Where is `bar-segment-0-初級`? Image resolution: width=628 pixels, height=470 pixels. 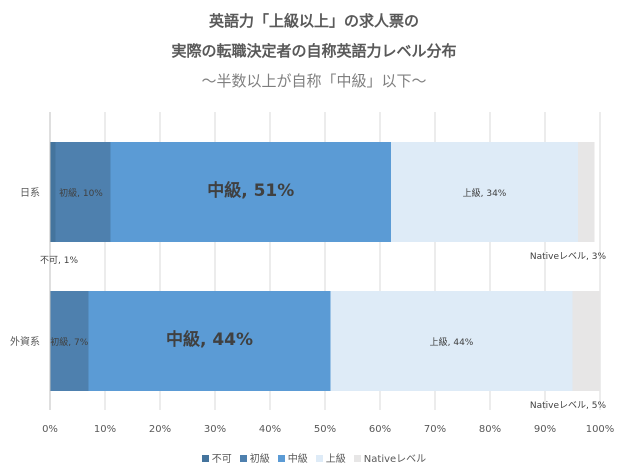
bar-segment-0-初級 is located at coordinates (83, 192).